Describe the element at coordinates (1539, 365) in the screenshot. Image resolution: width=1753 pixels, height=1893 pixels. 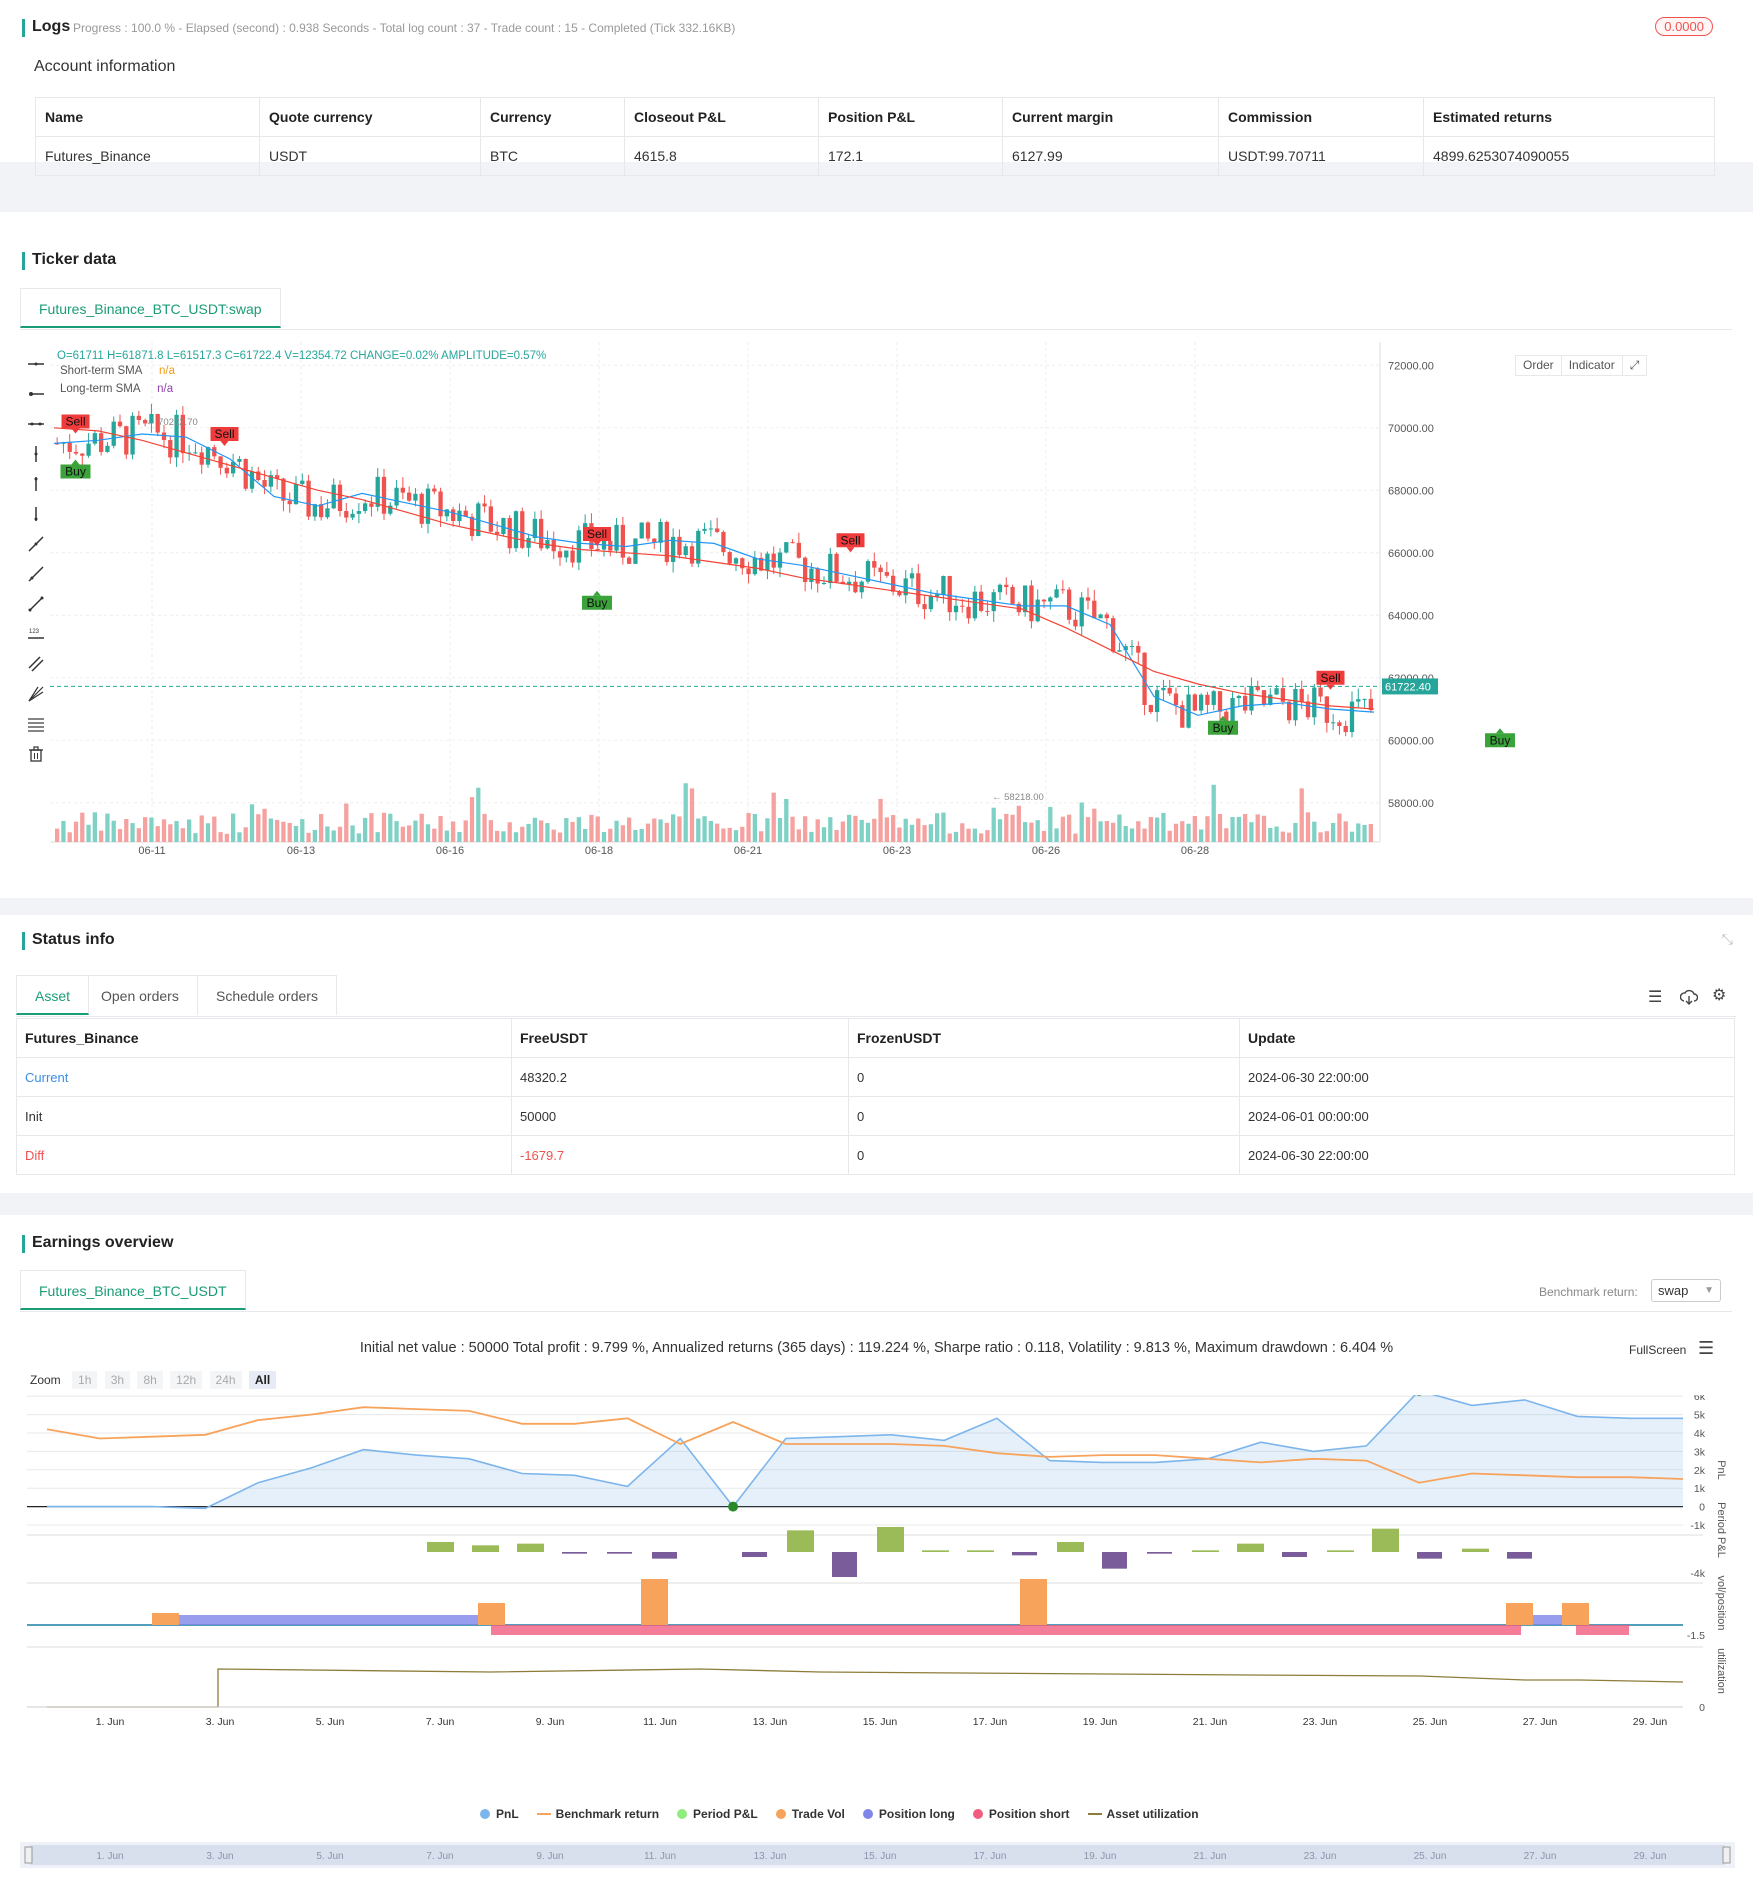
I see `order-button: Order` at that location.